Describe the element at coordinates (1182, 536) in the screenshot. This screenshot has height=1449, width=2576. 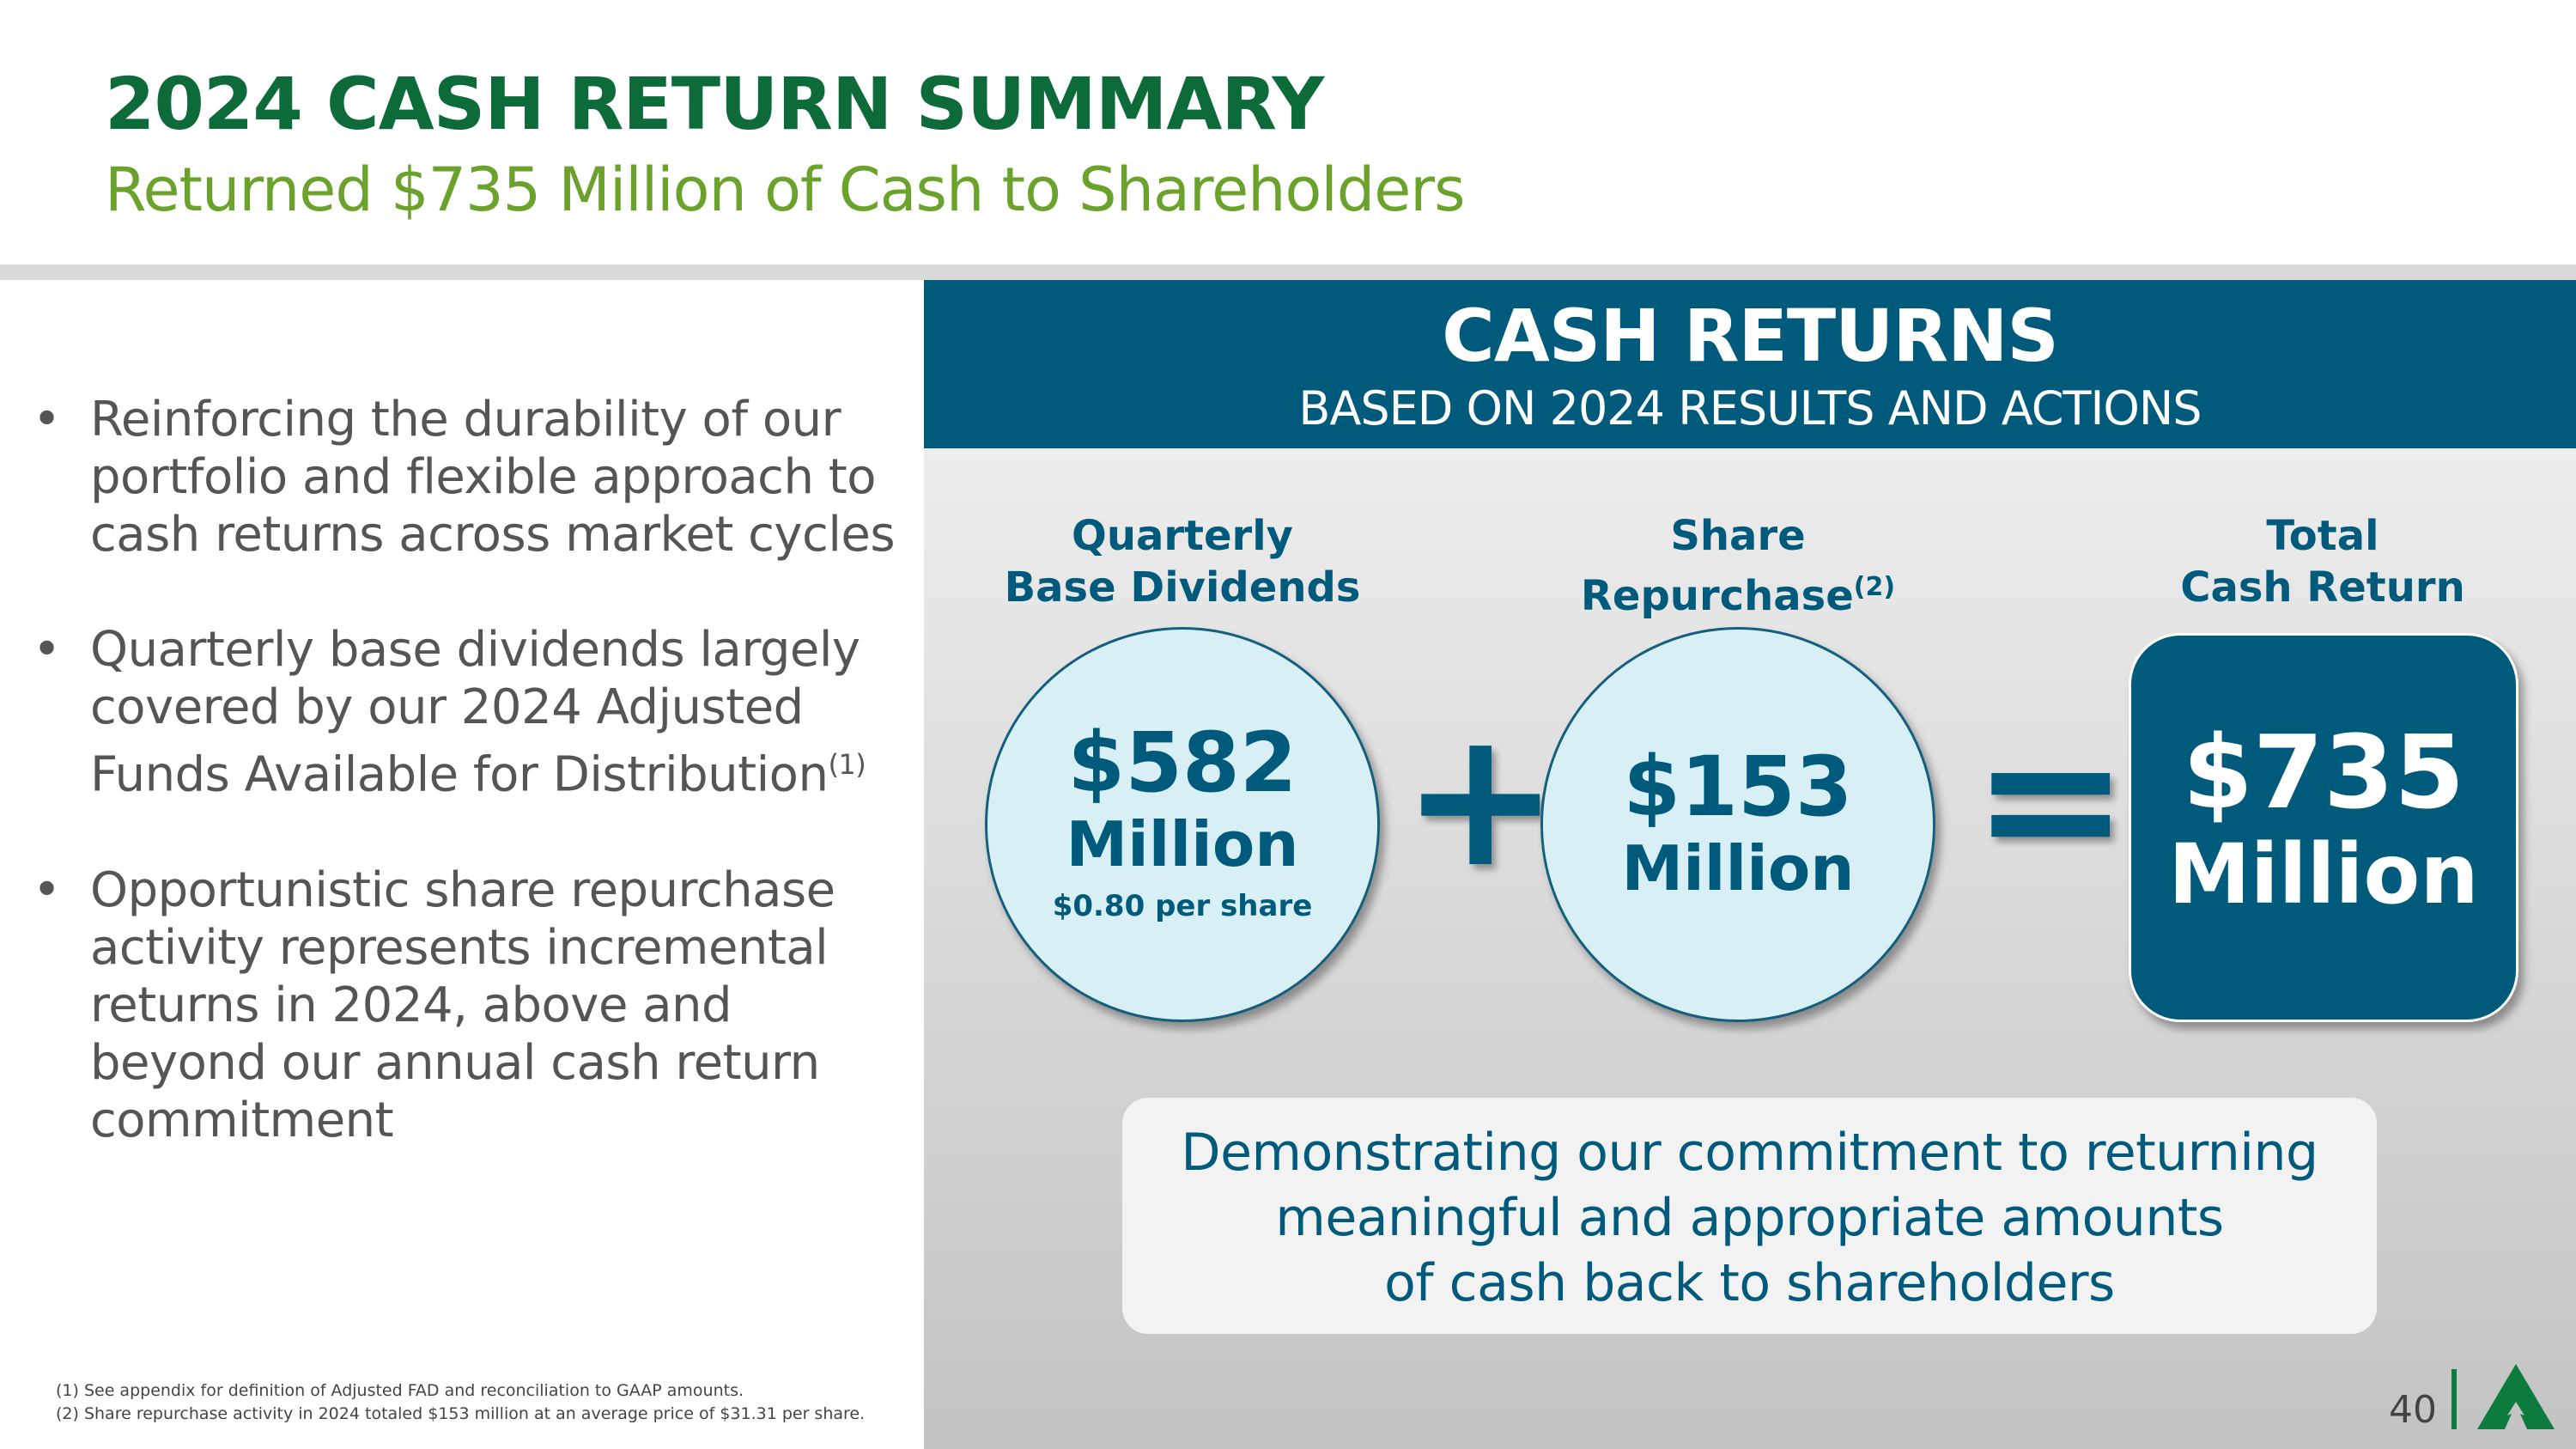
I see `label-line: Quarterly` at that location.